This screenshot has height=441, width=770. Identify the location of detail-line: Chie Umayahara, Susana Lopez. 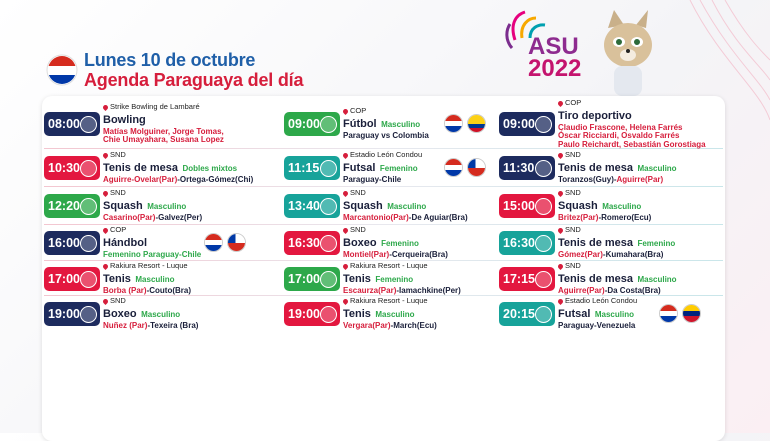
(163, 140).